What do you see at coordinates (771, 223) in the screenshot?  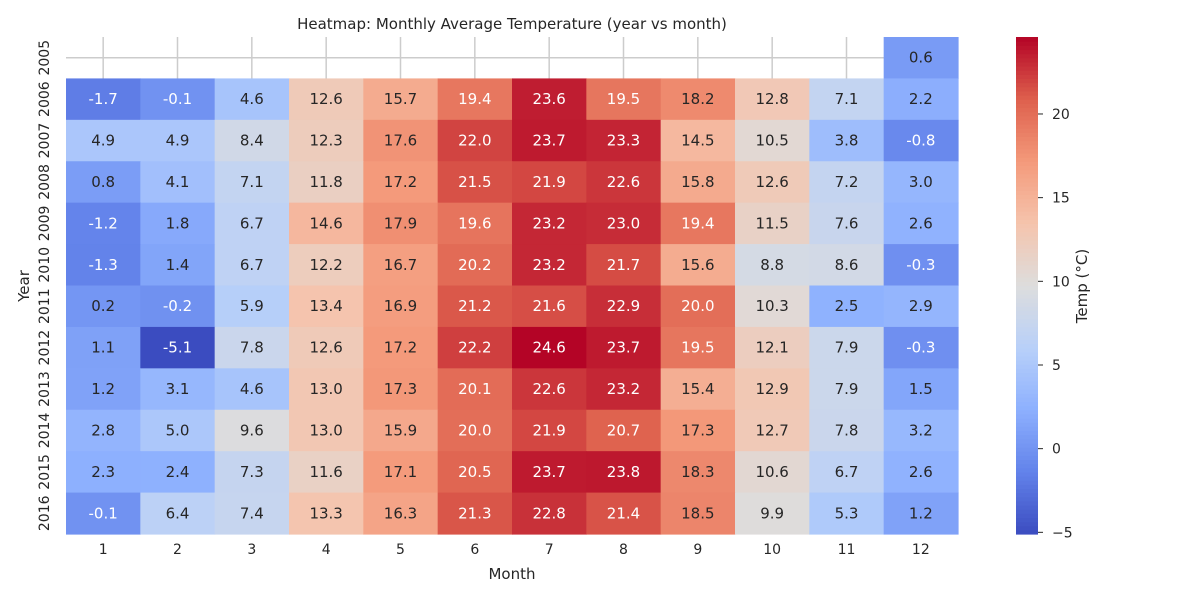 I see `cell-value-label: 11.5` at bounding box center [771, 223].